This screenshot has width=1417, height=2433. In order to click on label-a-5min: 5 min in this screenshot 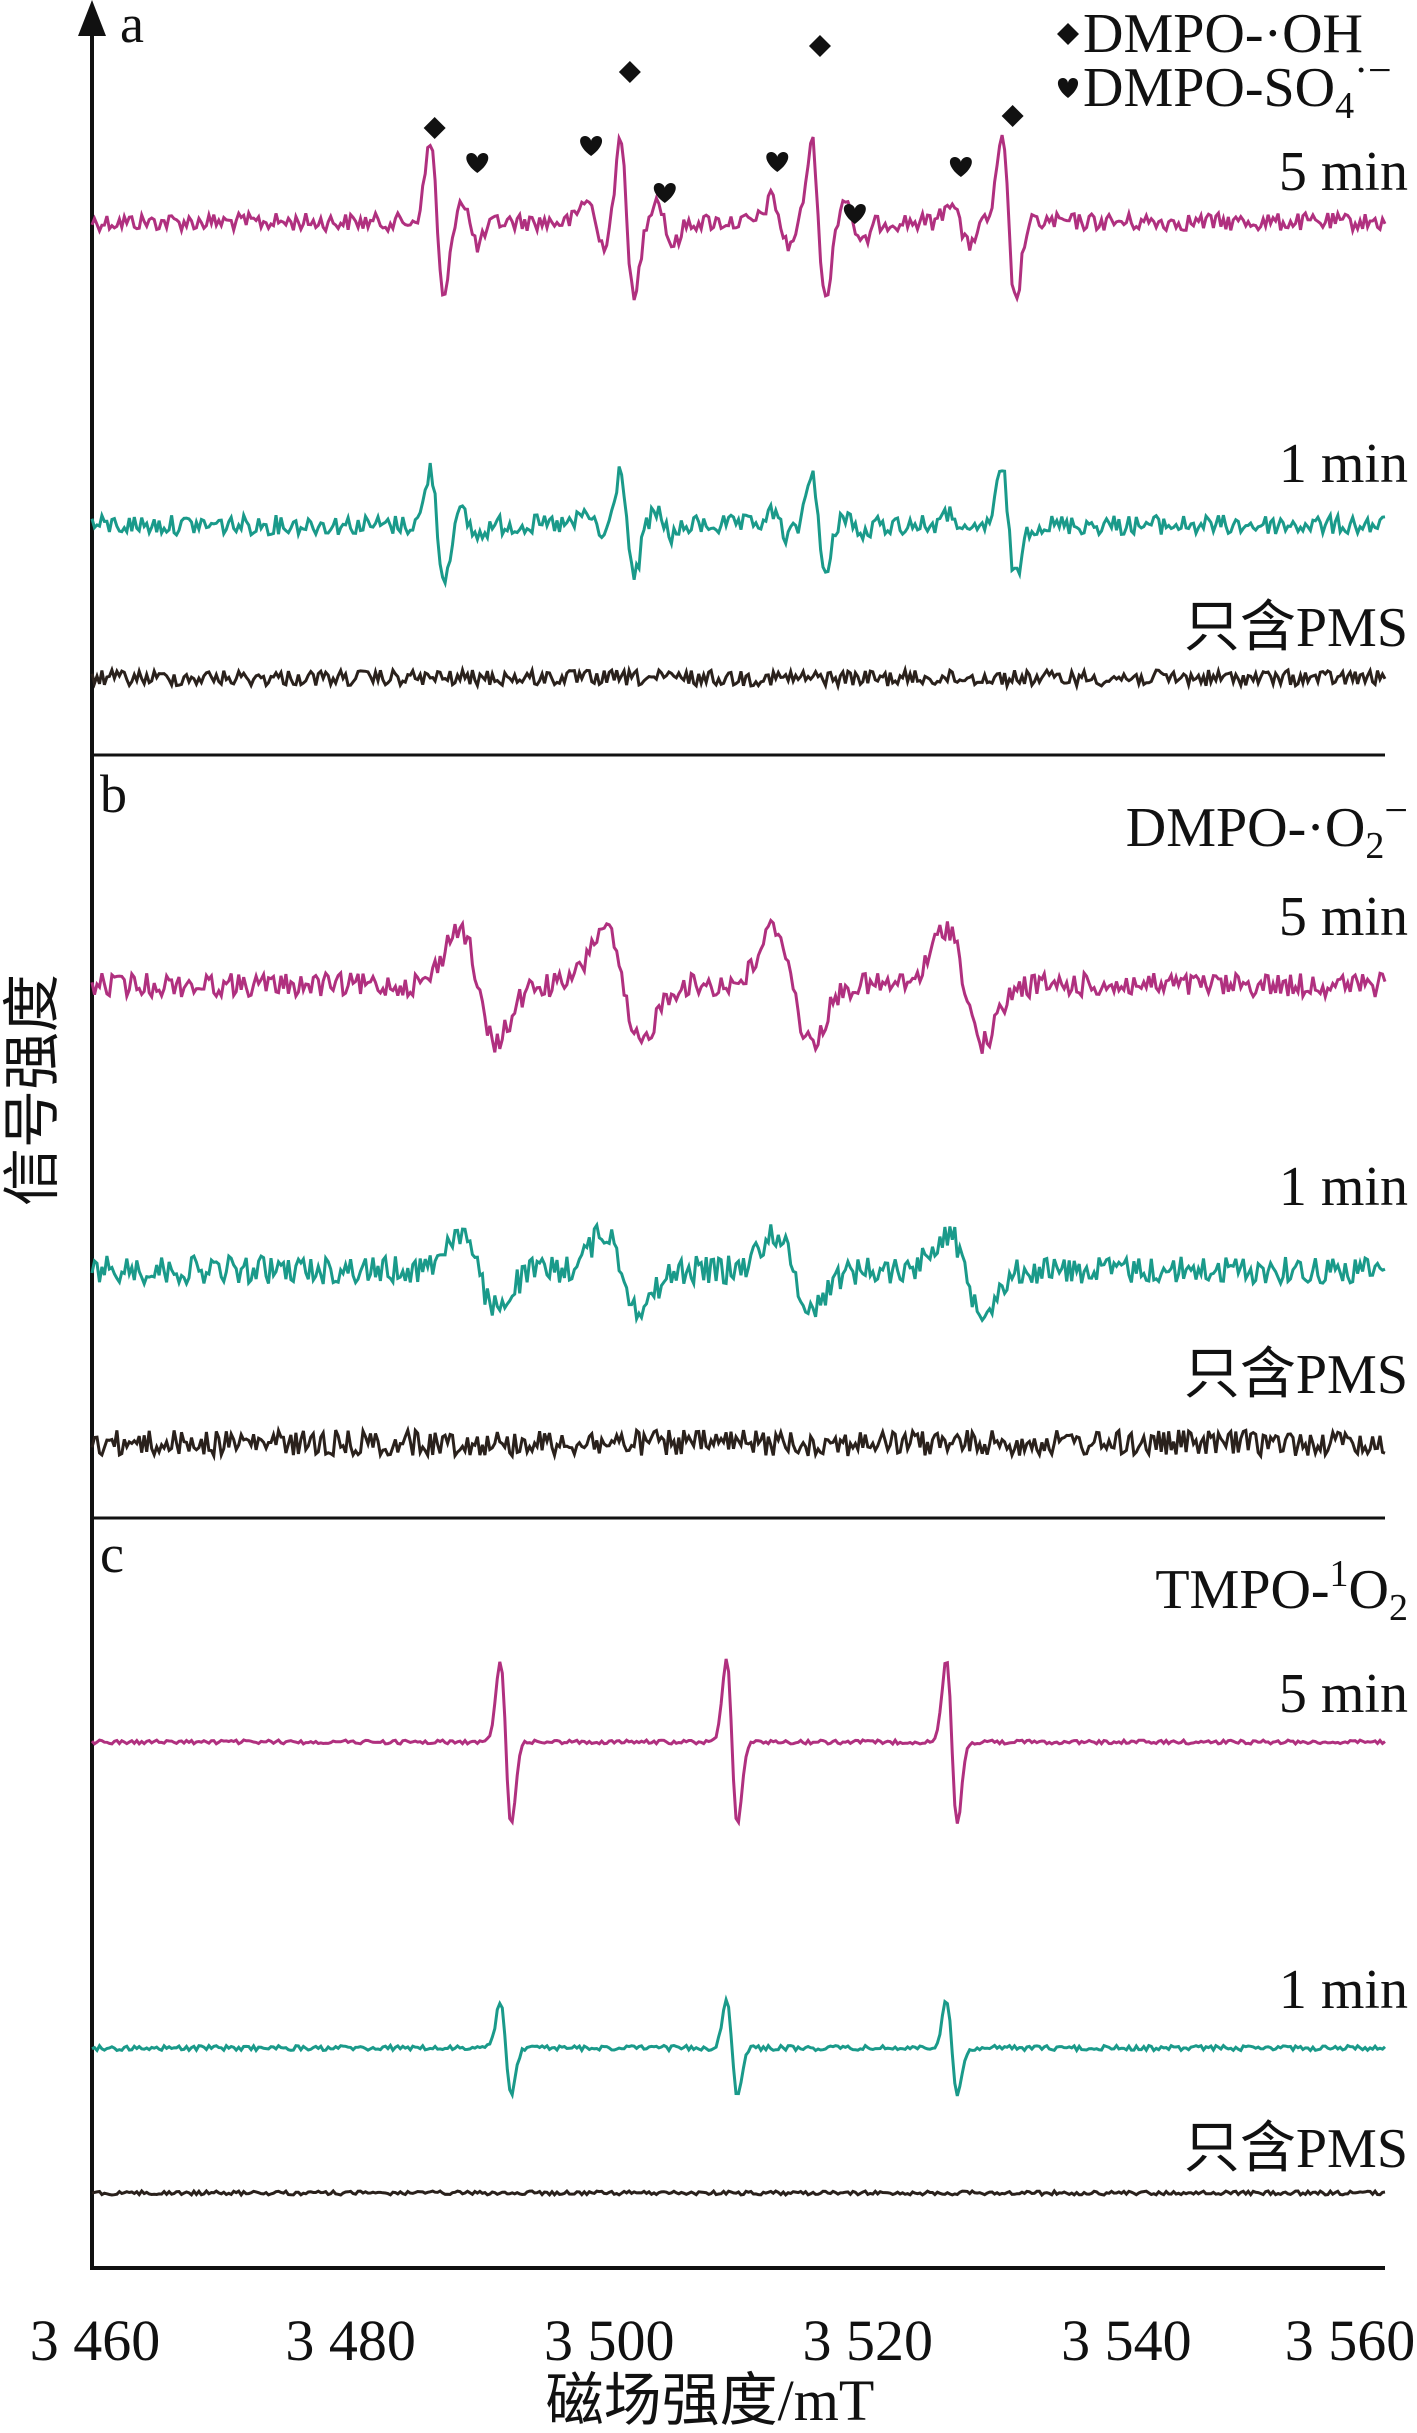, I will do `click(1343, 172)`.